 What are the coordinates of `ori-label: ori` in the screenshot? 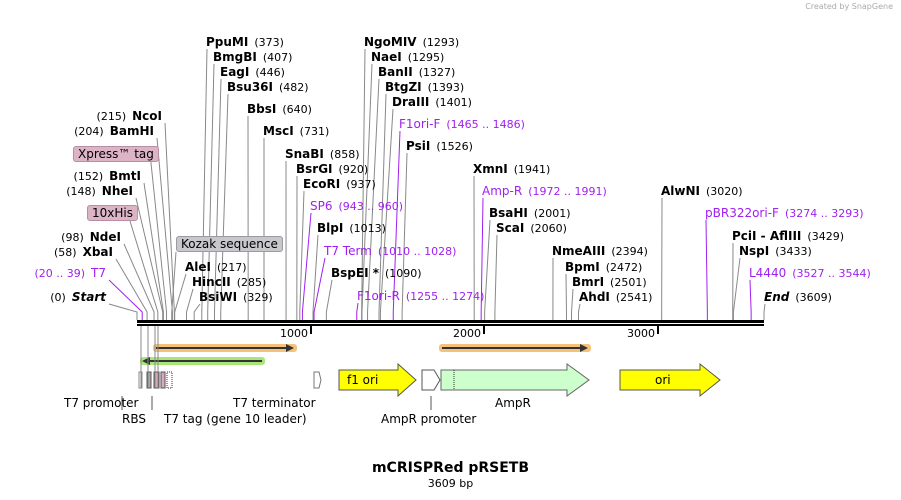 It's located at (663, 380).